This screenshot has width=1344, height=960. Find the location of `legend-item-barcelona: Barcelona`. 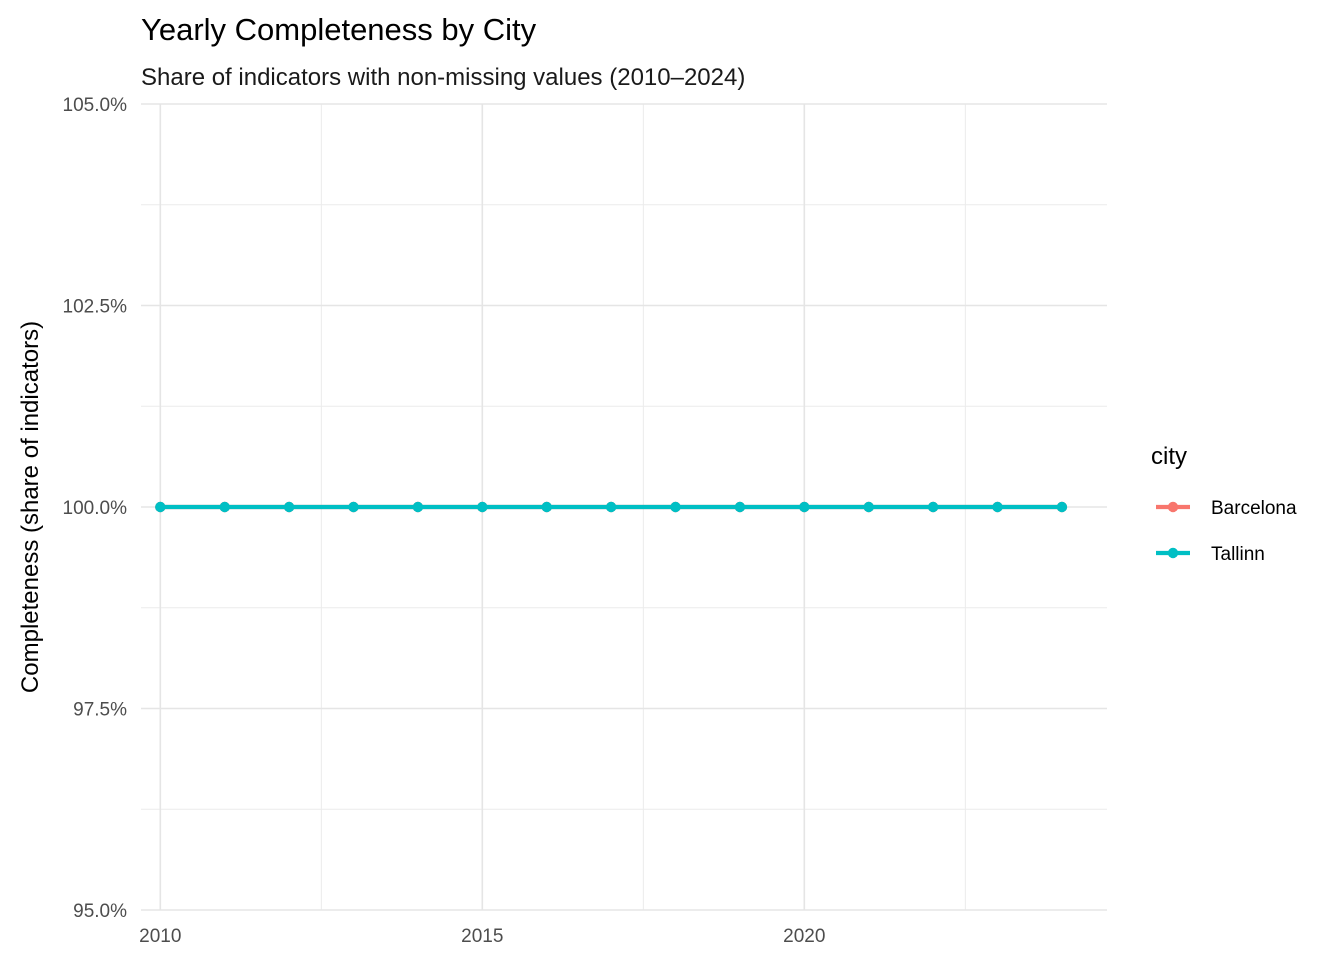

legend-item-barcelona: Barcelona is located at coordinates (1226, 508).